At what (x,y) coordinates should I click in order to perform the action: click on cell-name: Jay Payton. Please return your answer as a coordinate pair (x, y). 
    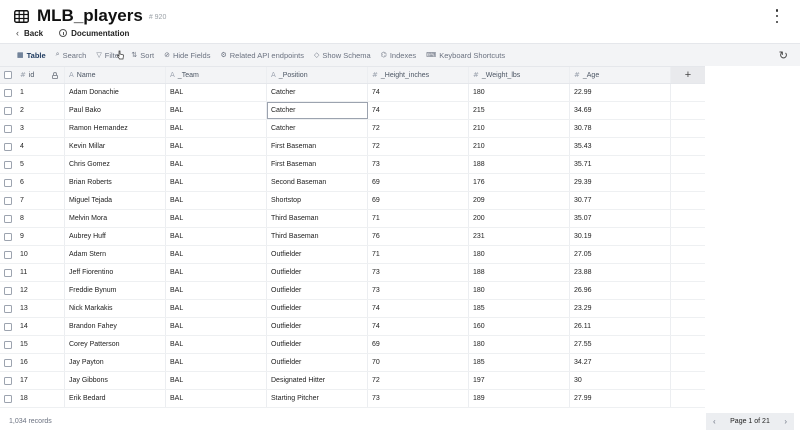
    Looking at the image, I should click on (115, 362).